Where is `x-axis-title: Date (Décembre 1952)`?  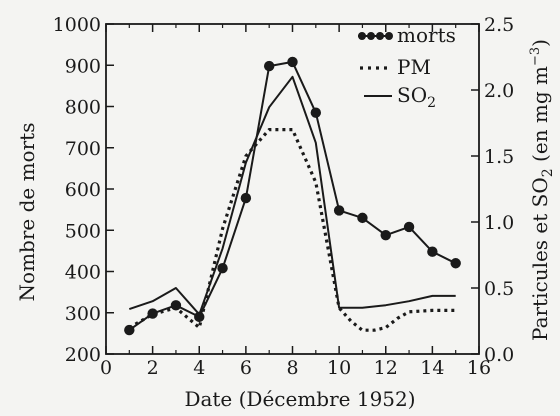
x-axis-title: Date (Décembre 1952) is located at coordinates (299, 399).